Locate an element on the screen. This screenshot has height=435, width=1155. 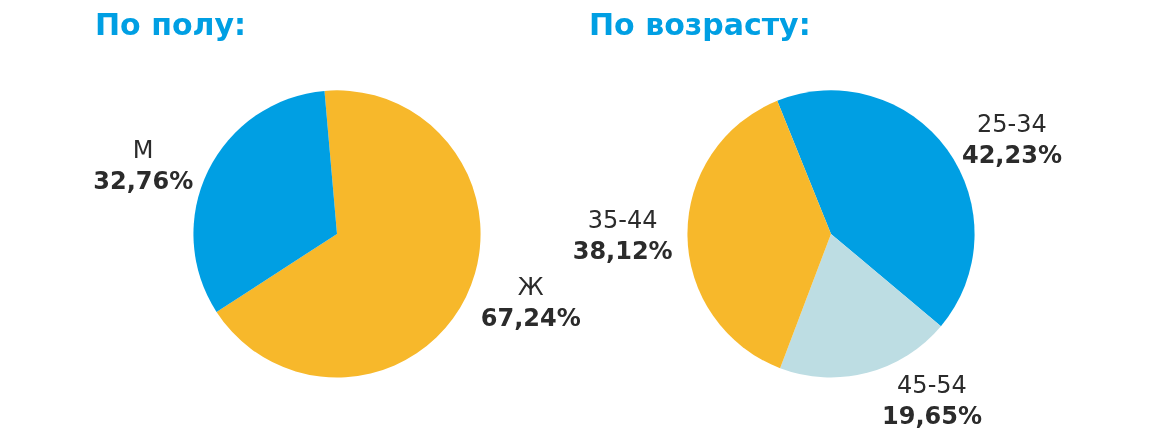
chart-title: По возрасту: is located at coordinates (700, 24).